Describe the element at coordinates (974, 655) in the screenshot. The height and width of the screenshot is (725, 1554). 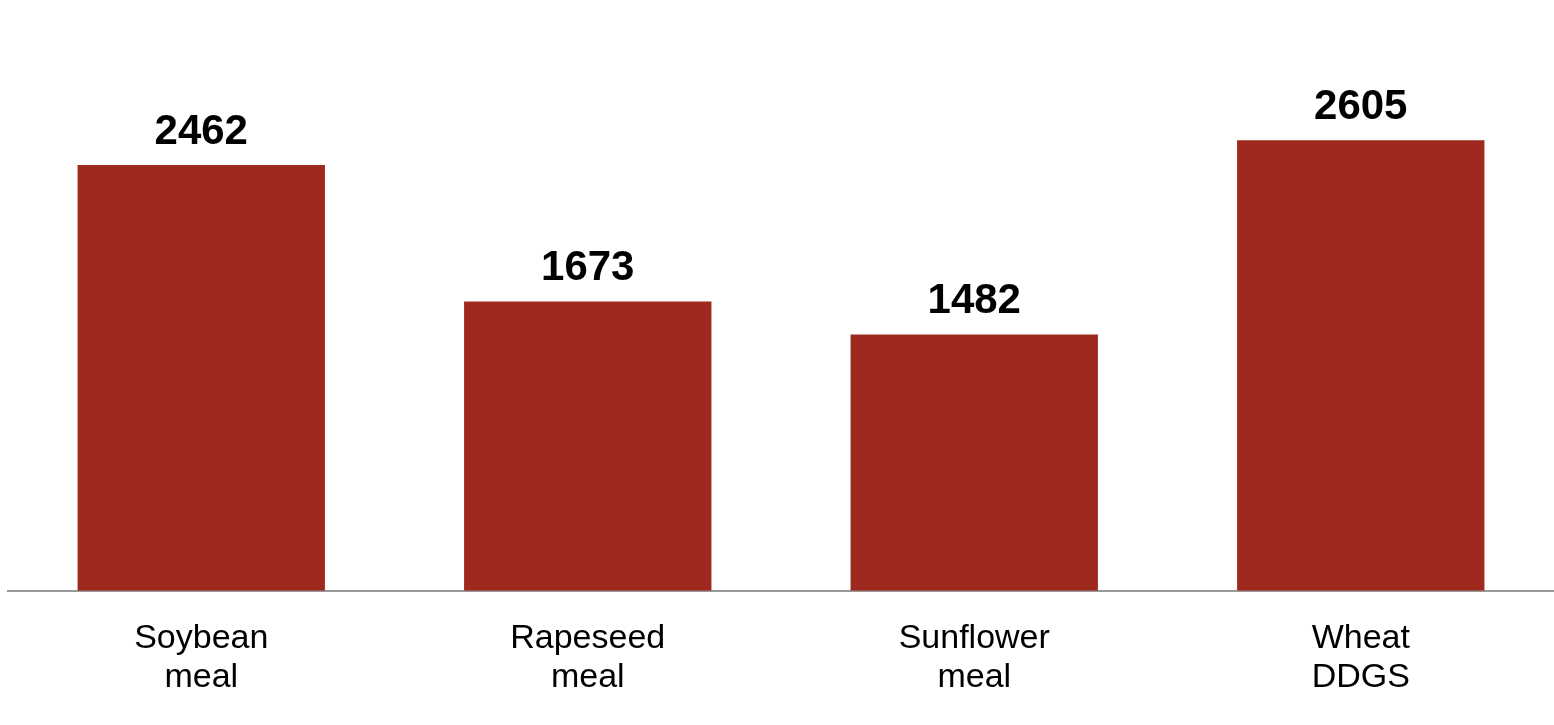
I see `x-tick-label: Sunflower meal` at that location.